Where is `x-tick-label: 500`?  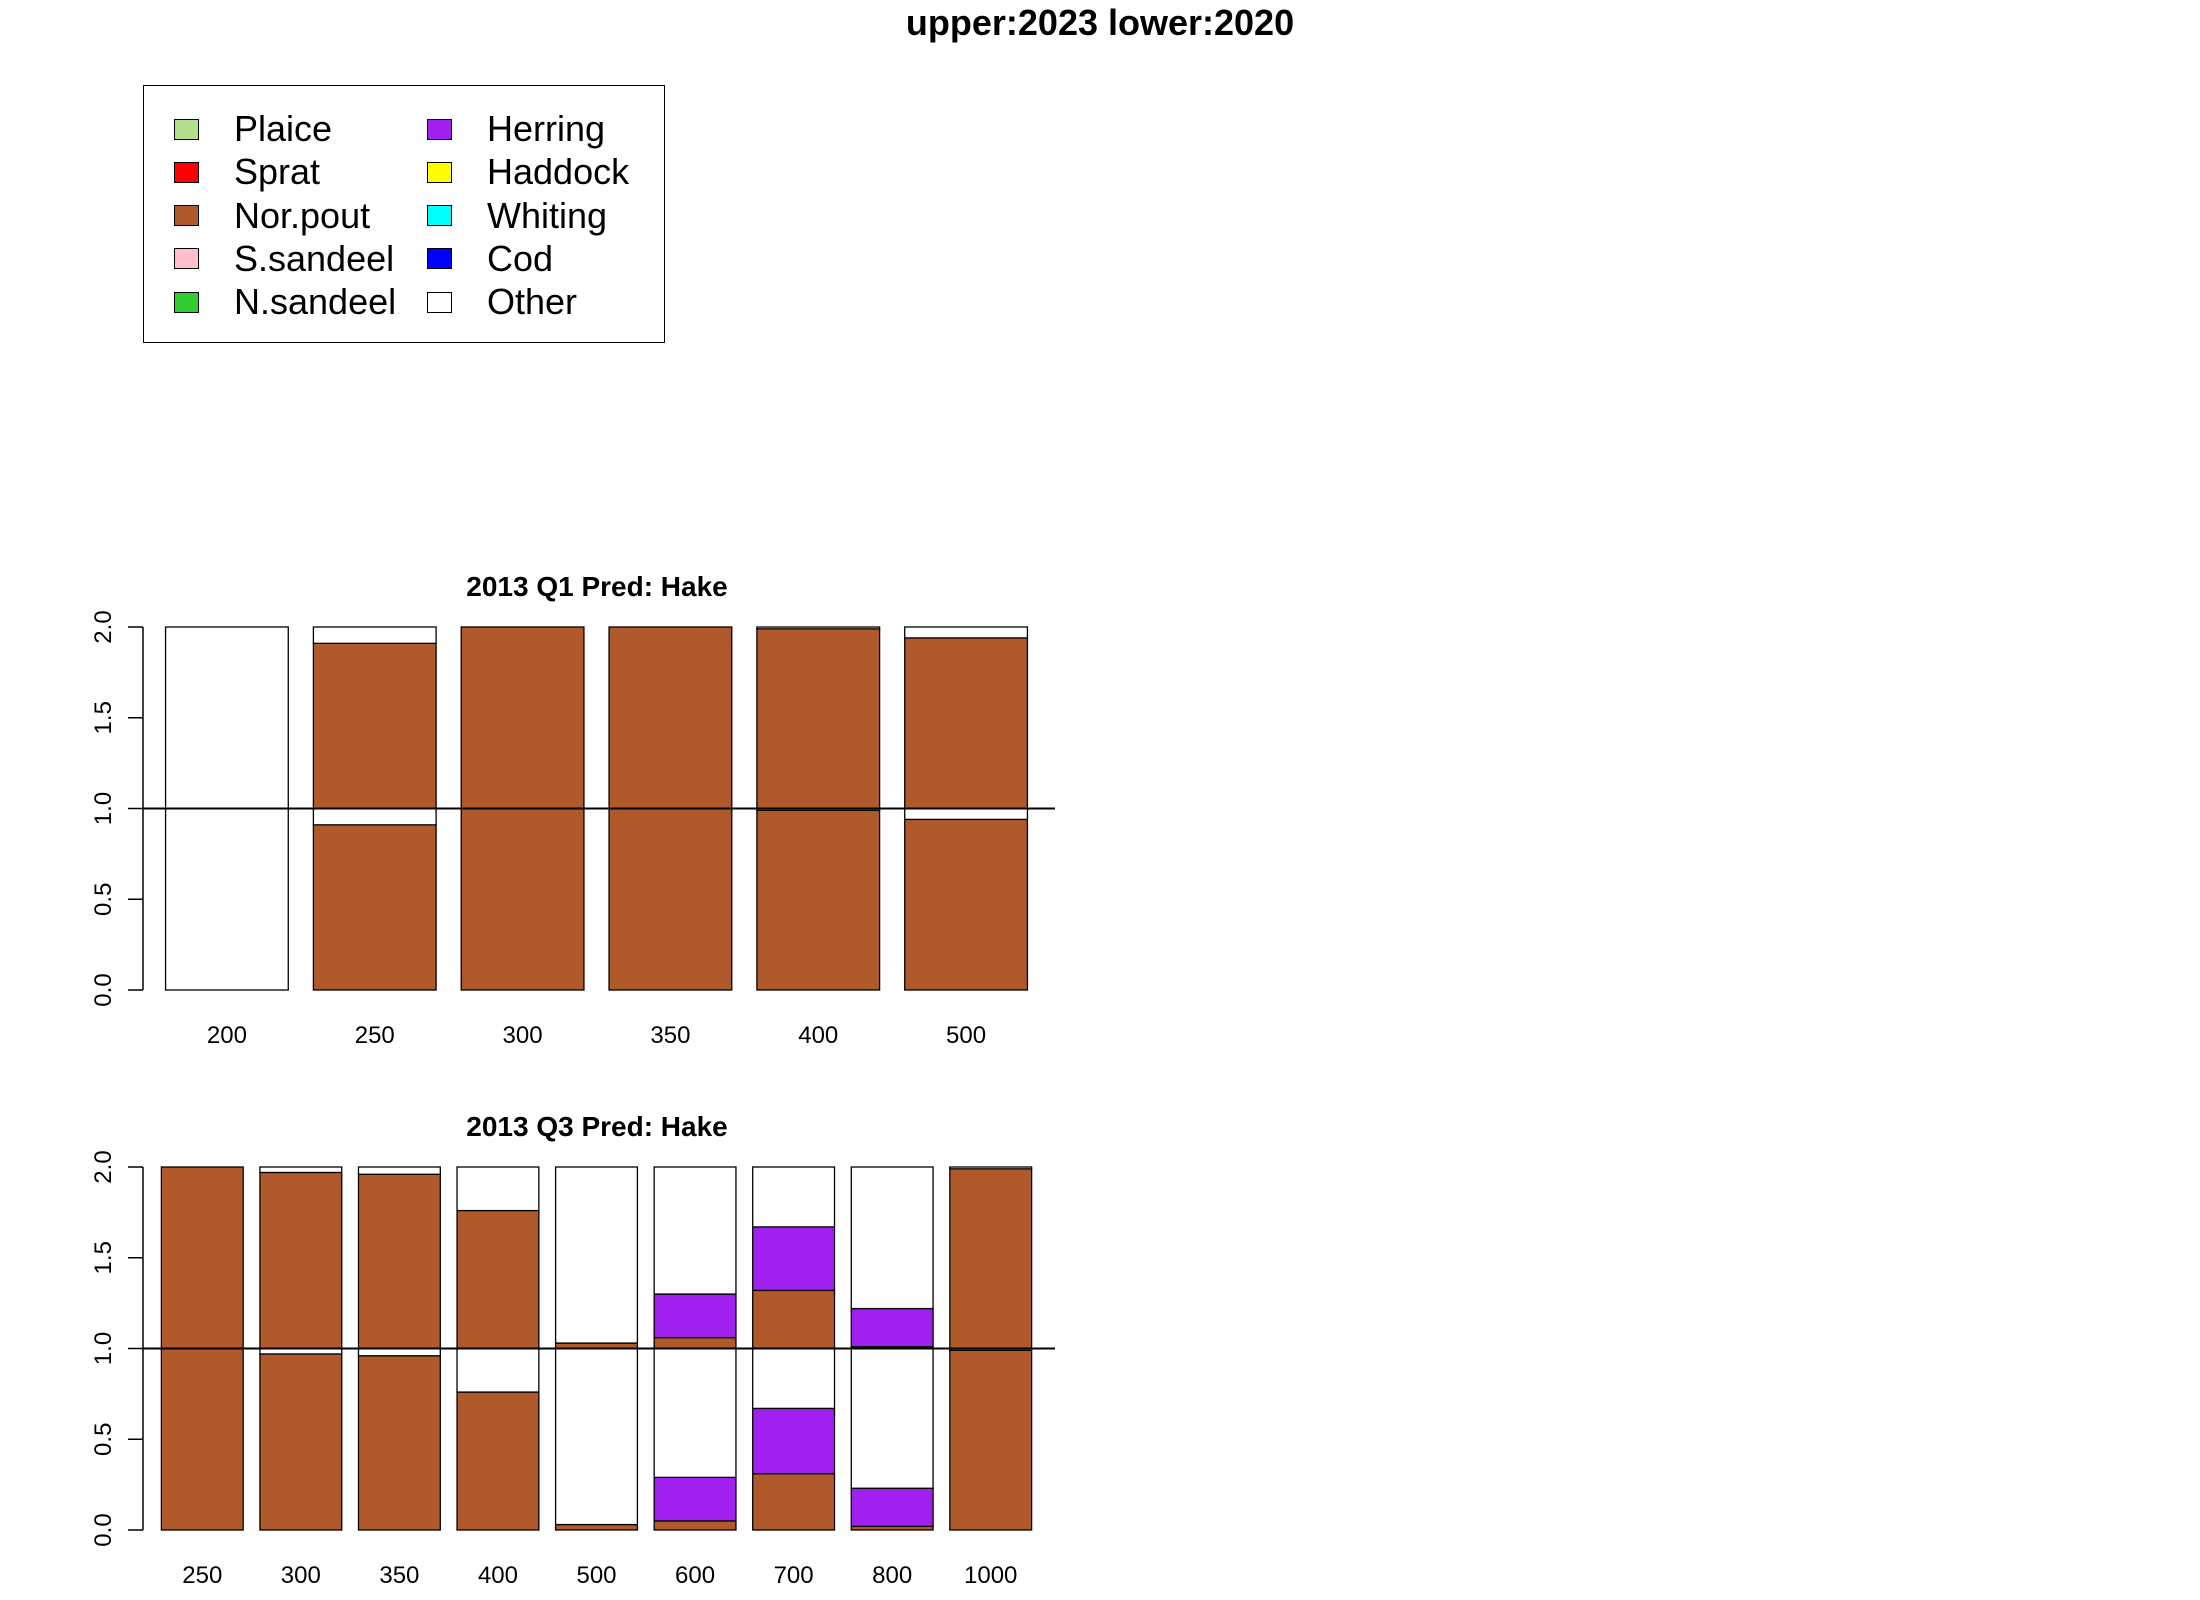
x-tick-label: 500 is located at coordinates (966, 1035).